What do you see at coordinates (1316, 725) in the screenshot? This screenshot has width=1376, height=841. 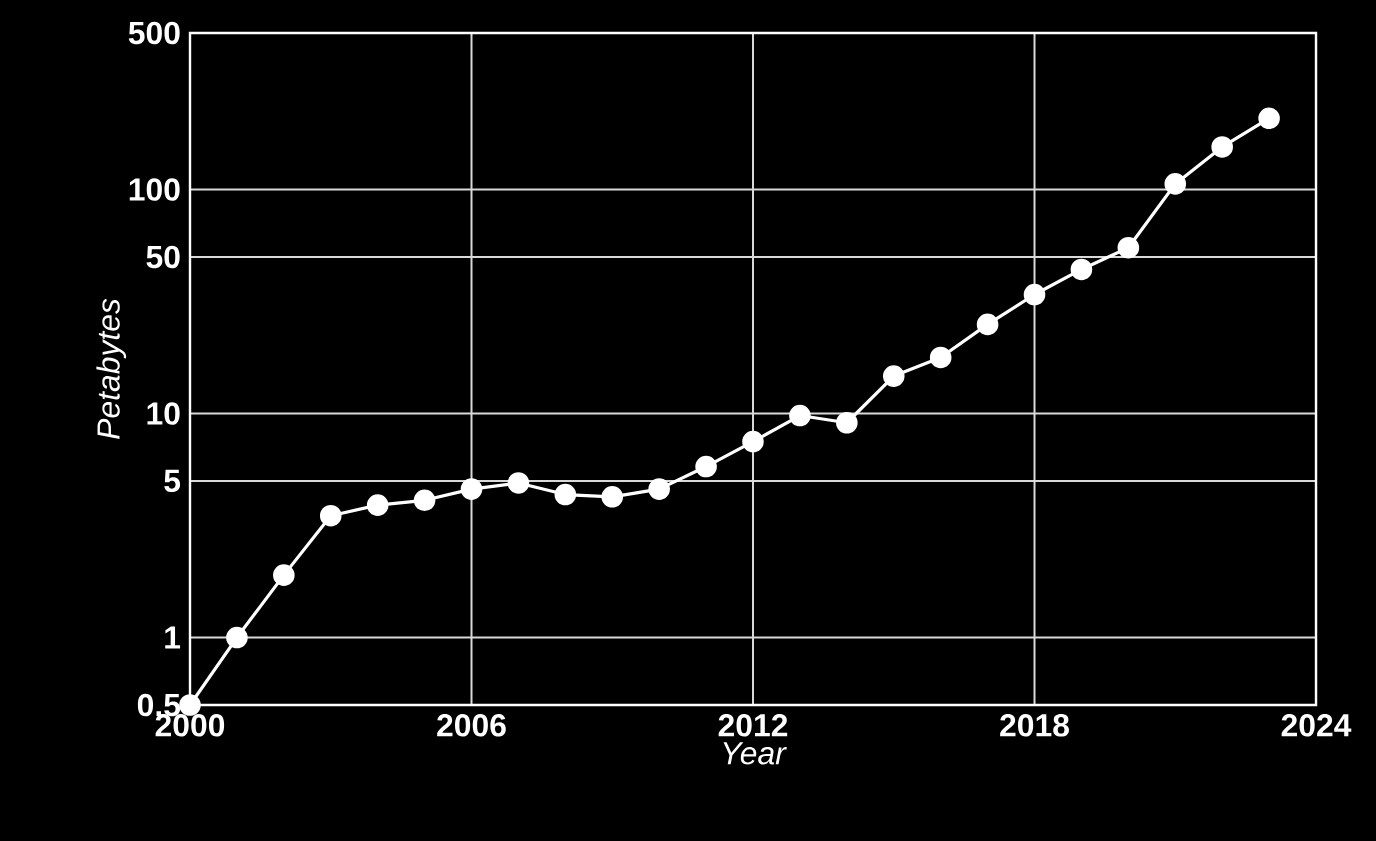 I see `x-tick-label: 2024` at bounding box center [1316, 725].